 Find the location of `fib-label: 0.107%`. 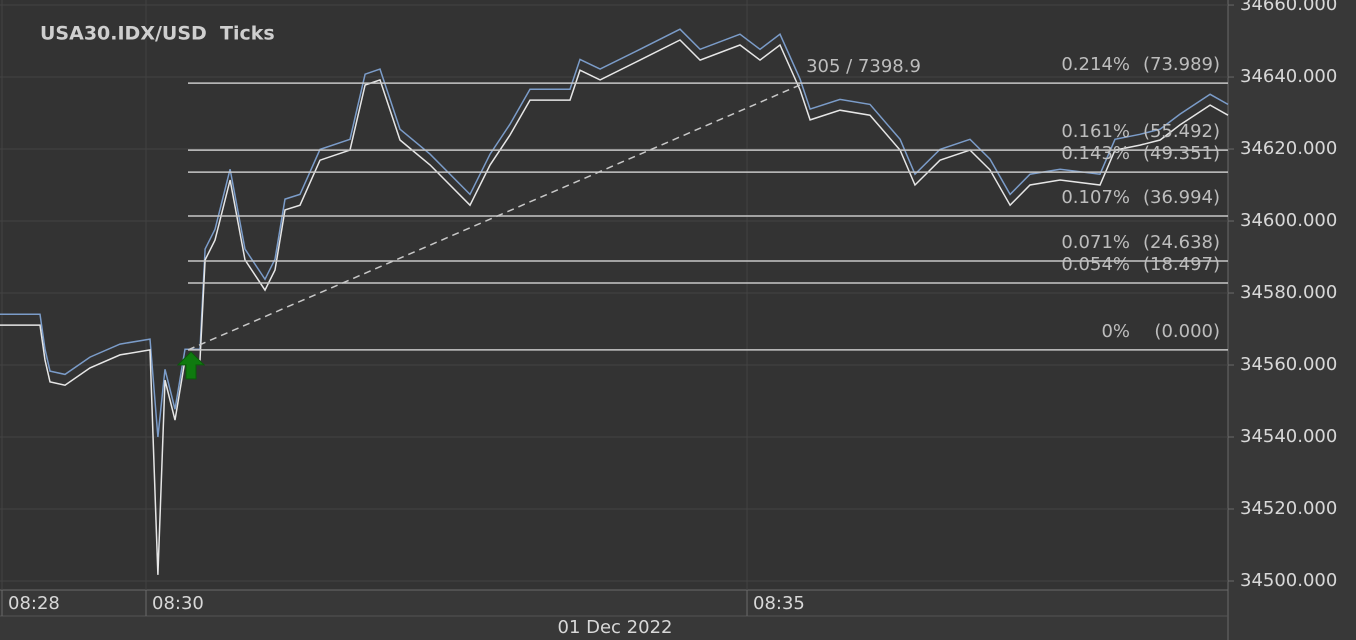

fib-label: 0.107% is located at coordinates (1095, 197).